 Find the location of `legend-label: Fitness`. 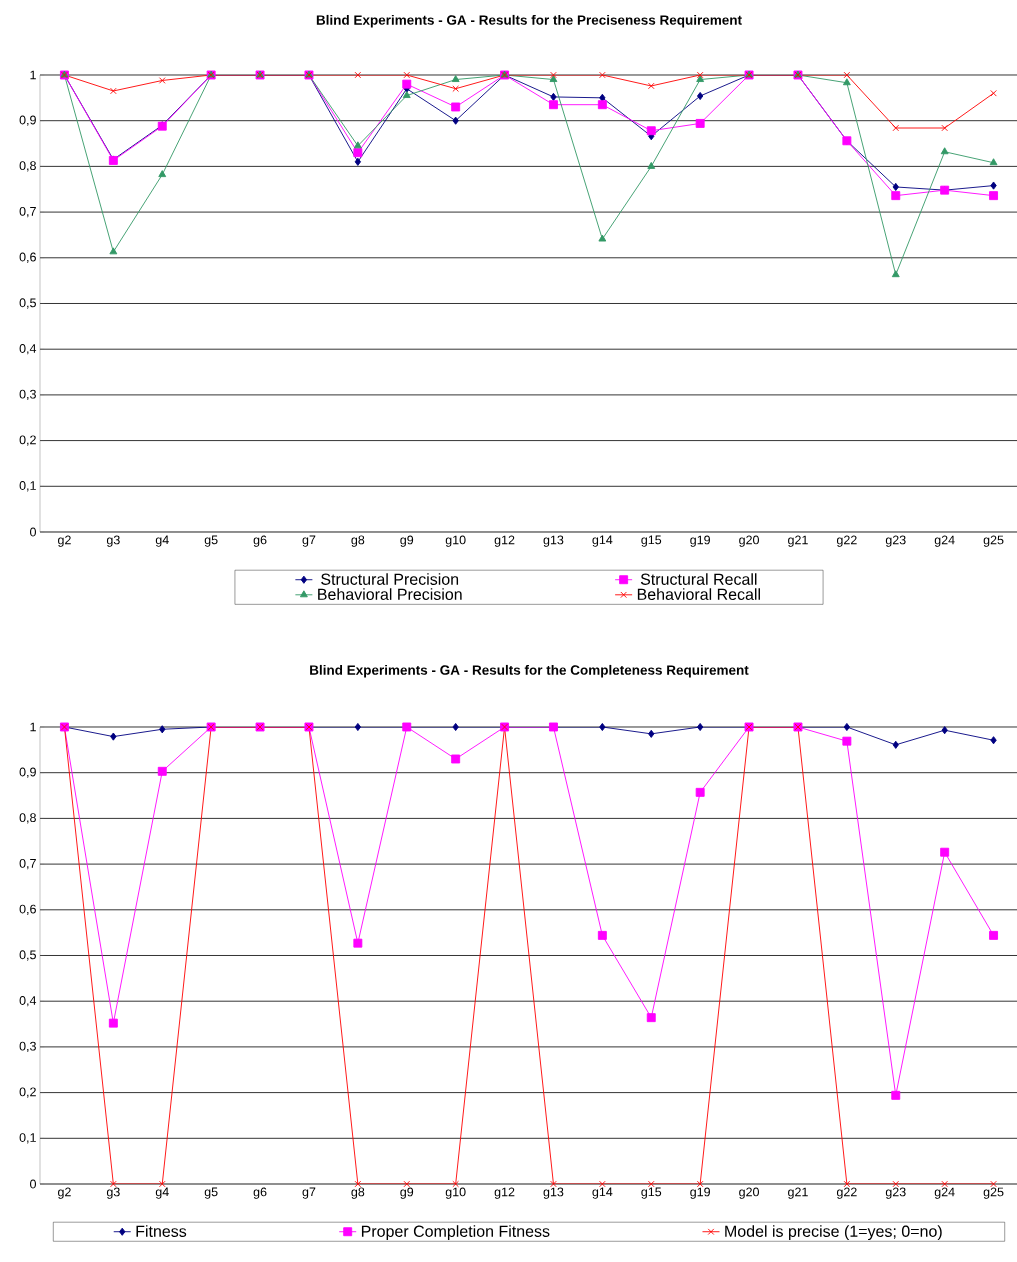

legend-label: Fitness is located at coordinates (161, 1231).